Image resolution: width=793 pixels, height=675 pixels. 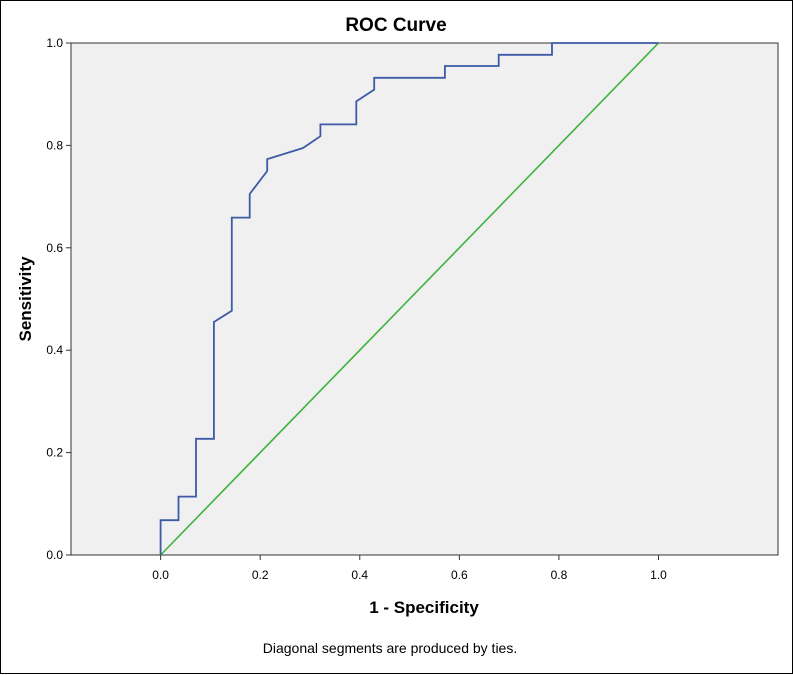 What do you see at coordinates (54, 453) in the screenshot?
I see `y-tick-label: 0.2` at bounding box center [54, 453].